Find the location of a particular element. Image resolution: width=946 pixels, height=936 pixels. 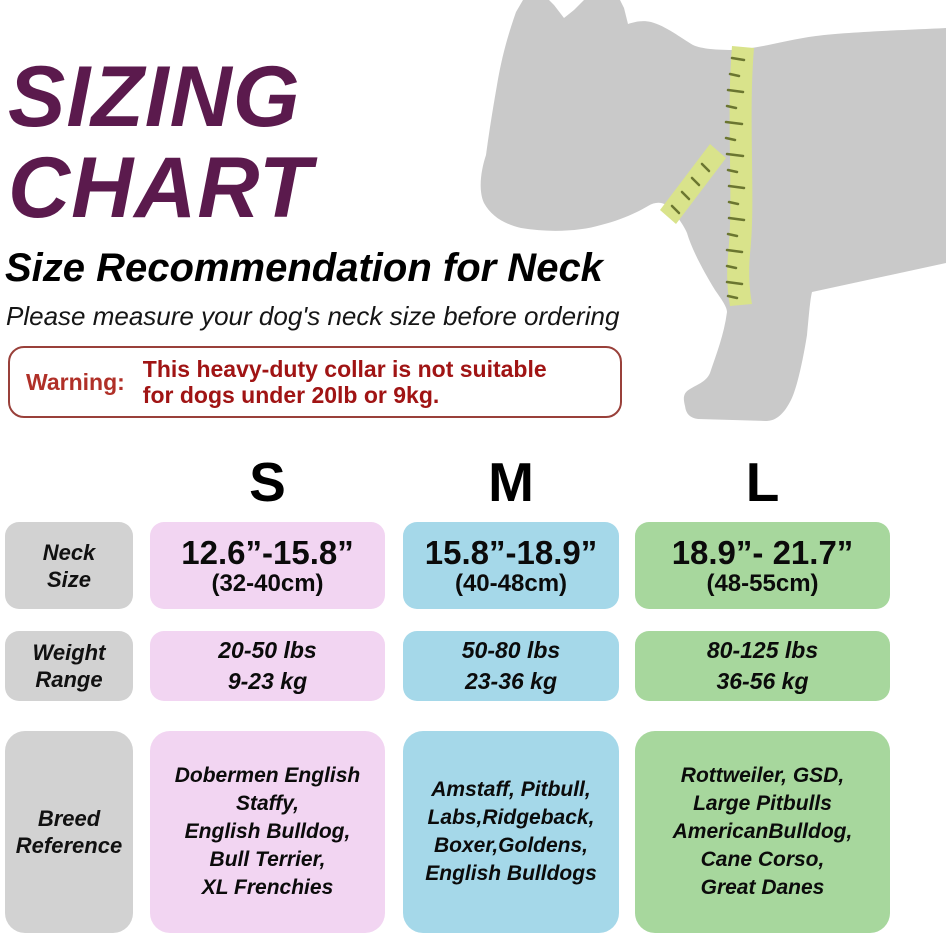

measuring-tape is located at coordinates (707, 176).